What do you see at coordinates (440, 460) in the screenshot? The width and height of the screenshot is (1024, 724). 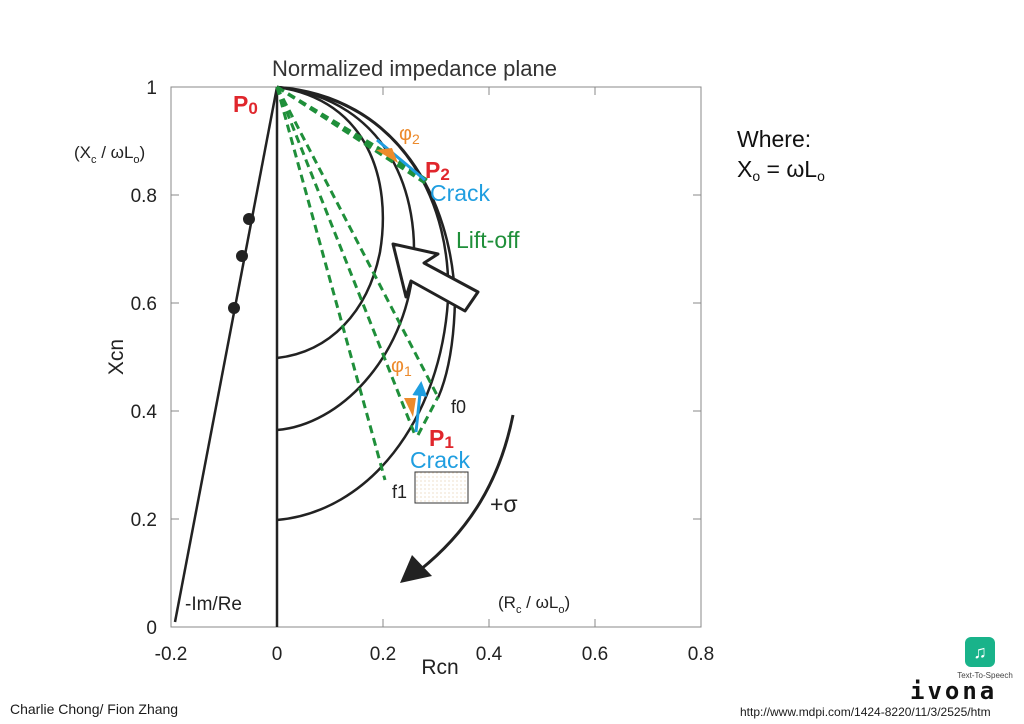 I see `p1-crack-label: Crack` at bounding box center [440, 460].